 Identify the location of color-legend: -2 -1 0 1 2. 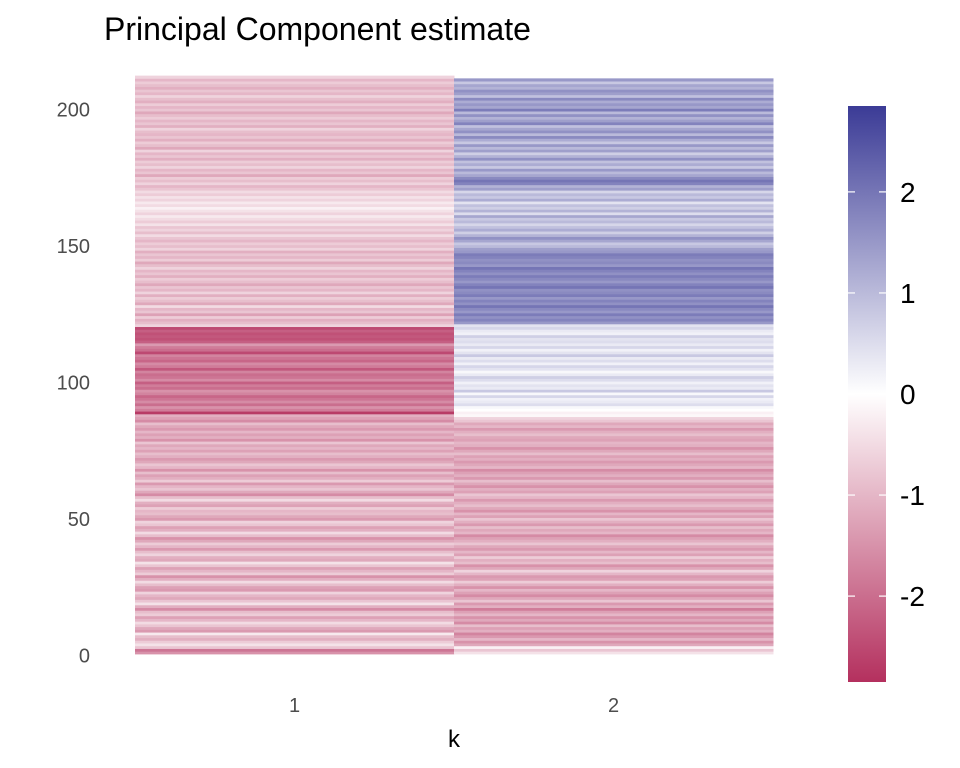
(886, 394).